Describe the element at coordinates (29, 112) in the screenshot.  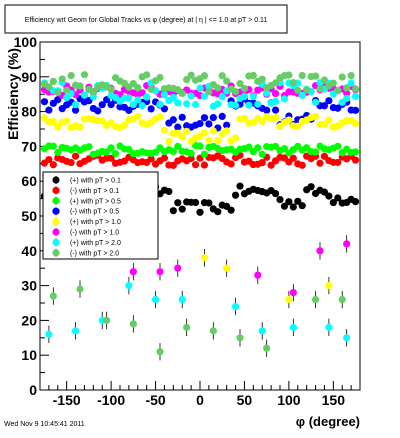
I see `y-tick-label: 80` at that location.